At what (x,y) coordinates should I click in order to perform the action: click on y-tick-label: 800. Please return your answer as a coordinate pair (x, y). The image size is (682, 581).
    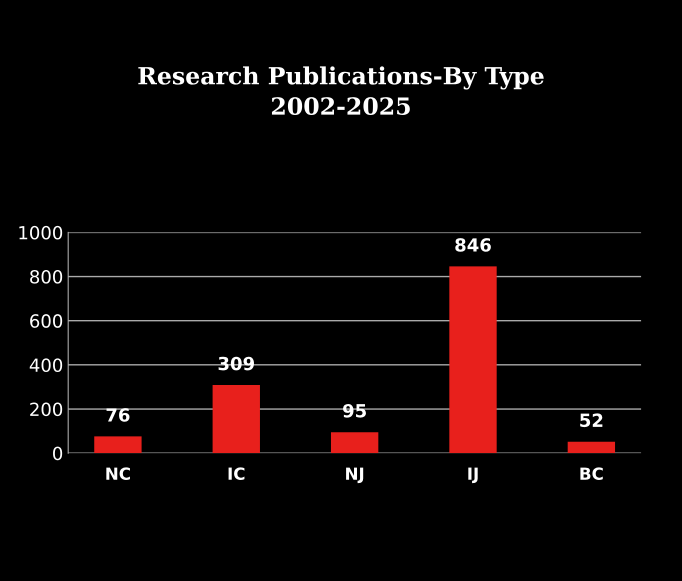
    Looking at the image, I should click on (46, 277).